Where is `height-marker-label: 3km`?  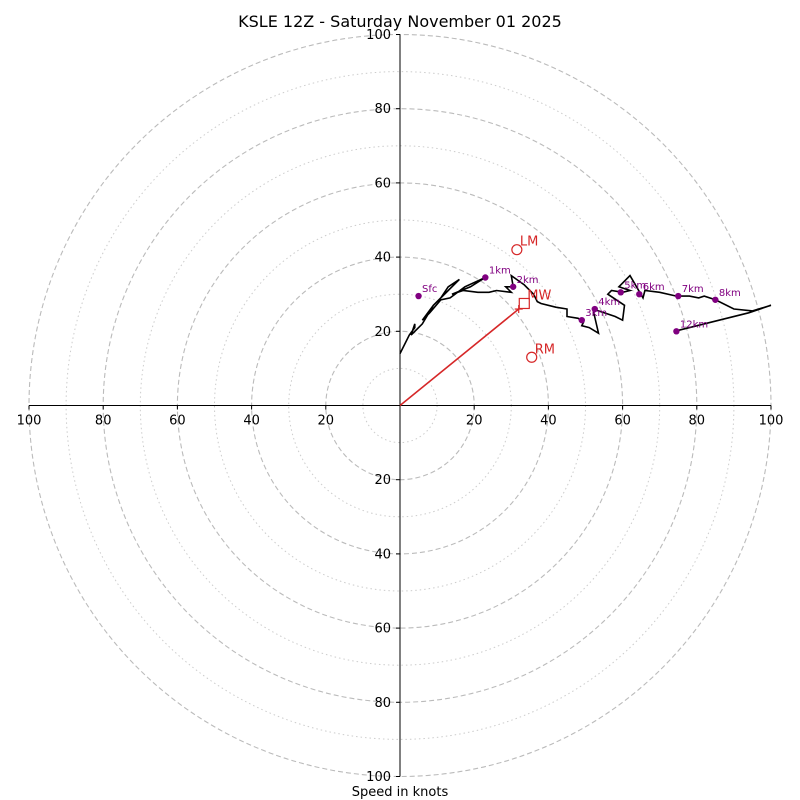 height-marker-label: 3km is located at coordinates (596, 313).